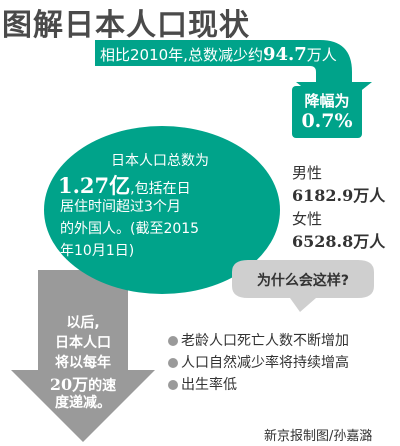 The width and height of the screenshot is (400, 446). Describe the element at coordinates (318, 436) in the screenshot. I see `credit-text: 新京报制图/孙嘉潞` at that location.